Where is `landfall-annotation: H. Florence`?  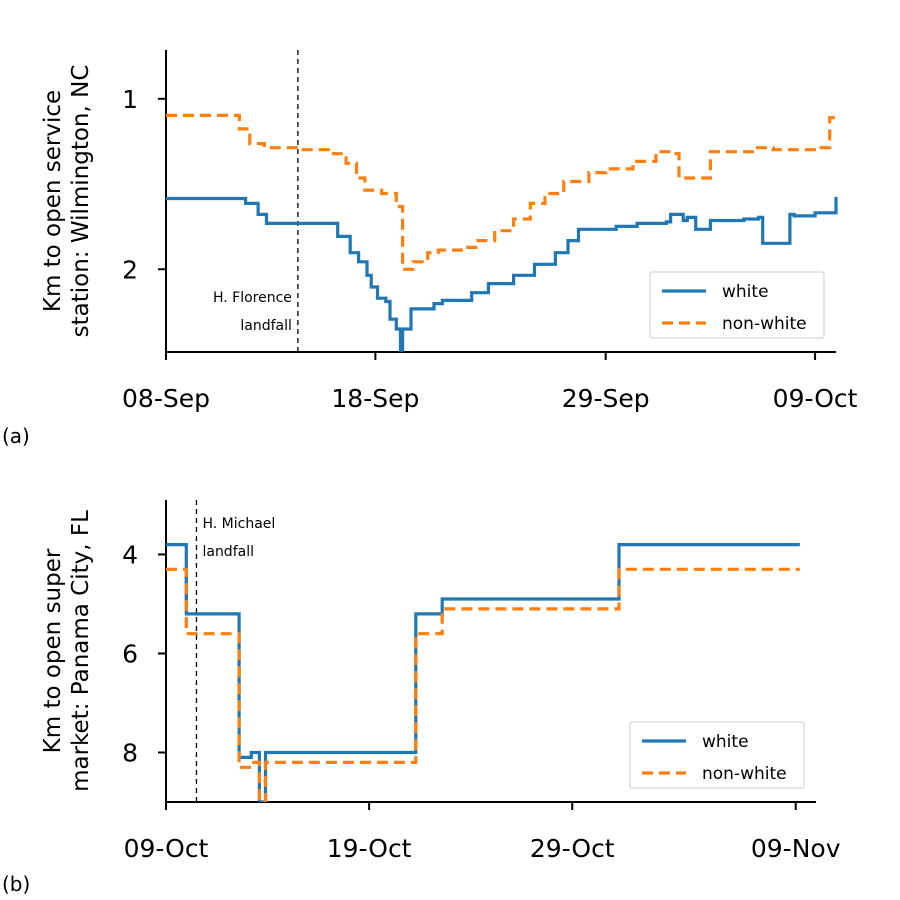
landfall-annotation: H. Florence is located at coordinates (252, 298).